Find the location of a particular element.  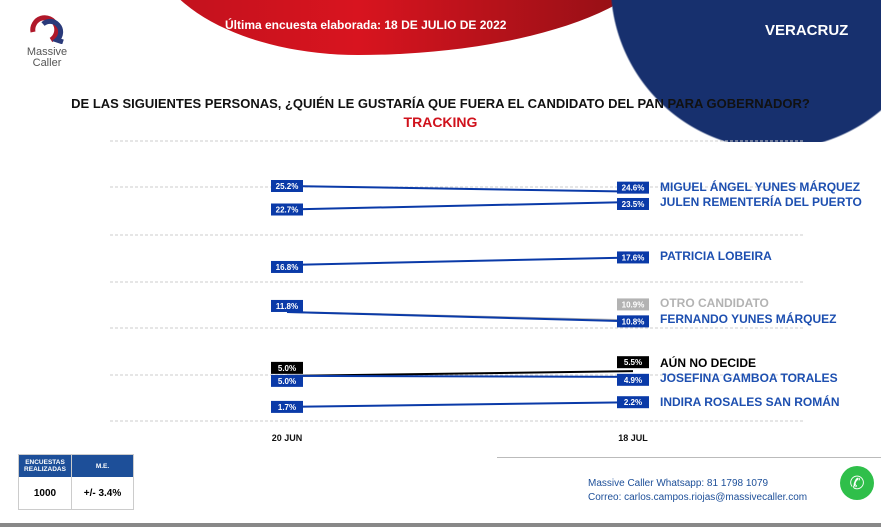

data-label: 10.8% is located at coordinates (633, 321).